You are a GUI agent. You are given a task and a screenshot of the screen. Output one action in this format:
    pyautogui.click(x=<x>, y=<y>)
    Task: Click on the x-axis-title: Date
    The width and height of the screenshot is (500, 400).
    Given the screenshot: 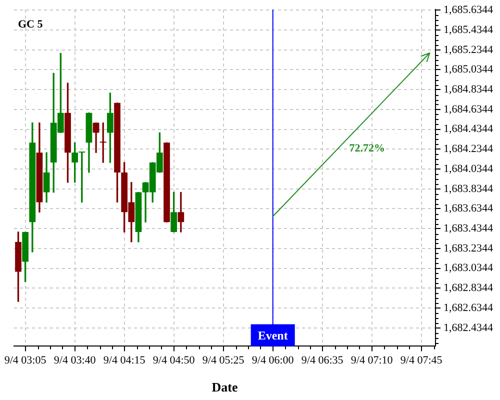 What is the action you would take?
    pyautogui.click(x=225, y=387)
    